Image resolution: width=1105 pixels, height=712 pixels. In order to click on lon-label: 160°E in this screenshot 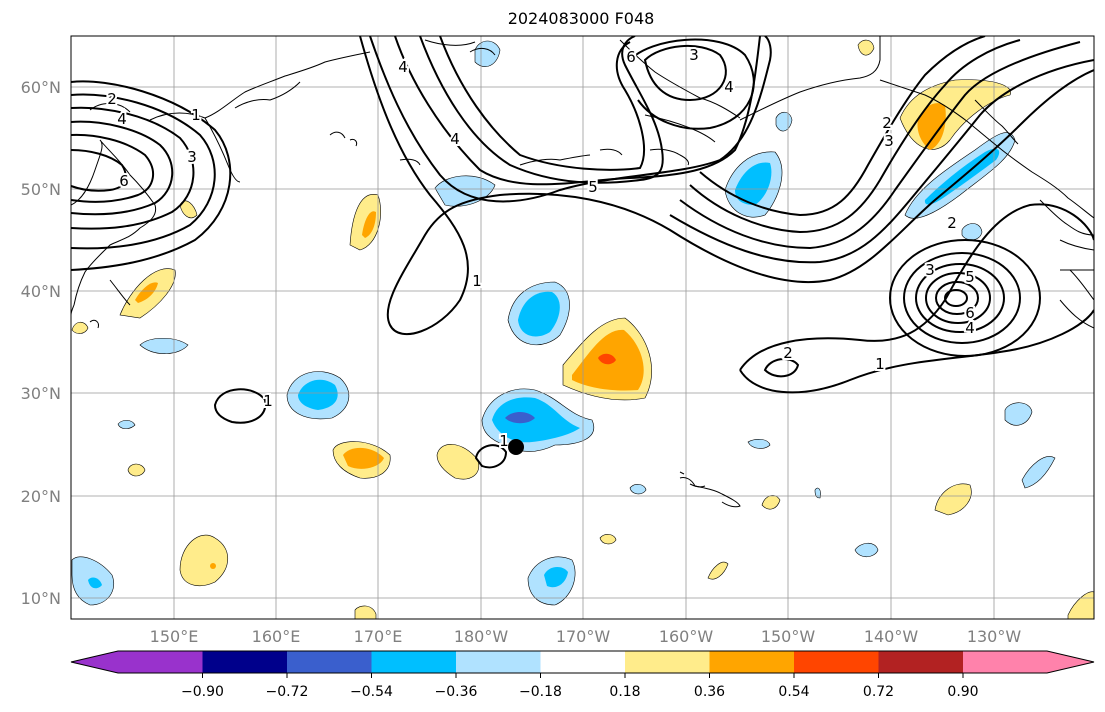, I will do `click(276, 636)`.